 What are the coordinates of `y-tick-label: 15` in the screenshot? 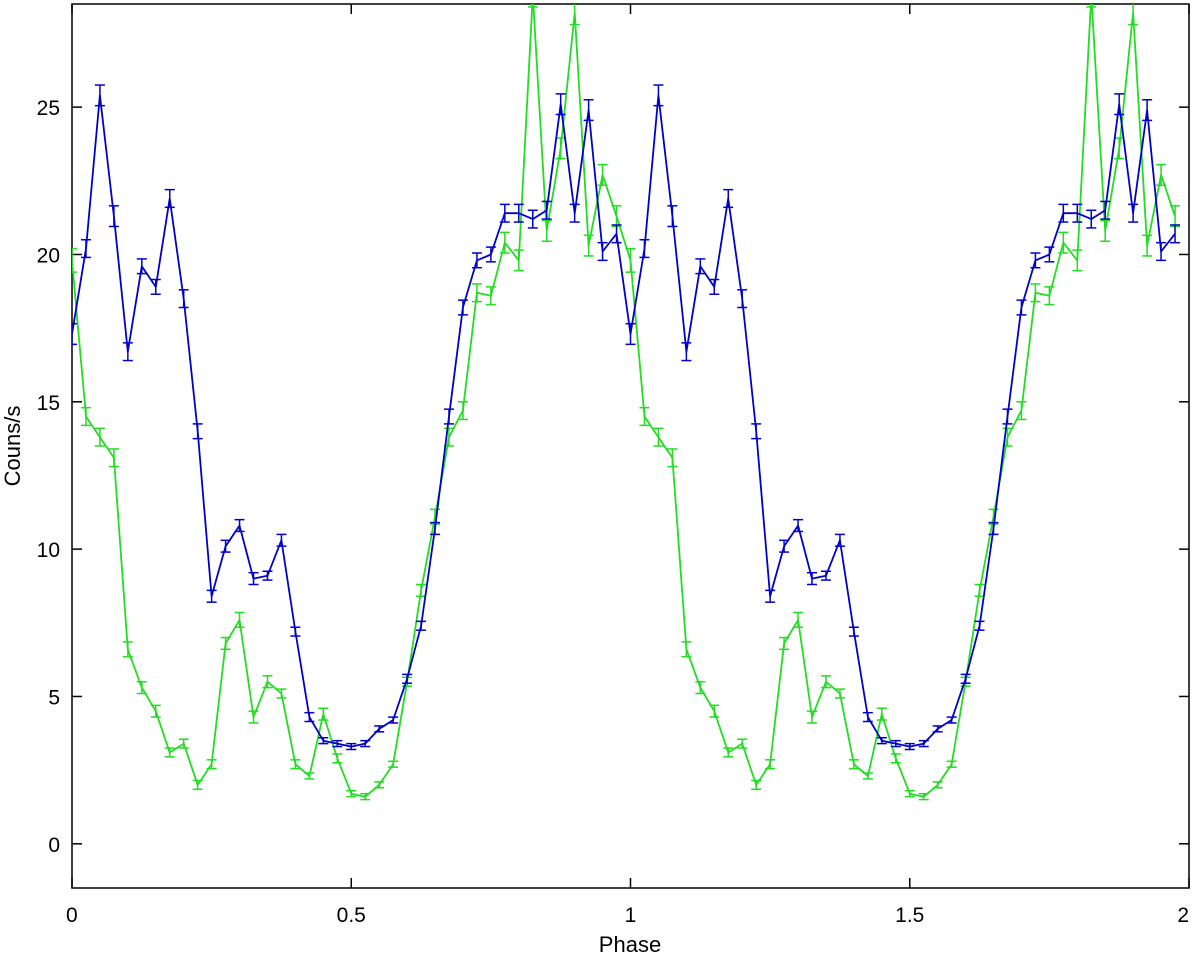 It's located at (48, 403).